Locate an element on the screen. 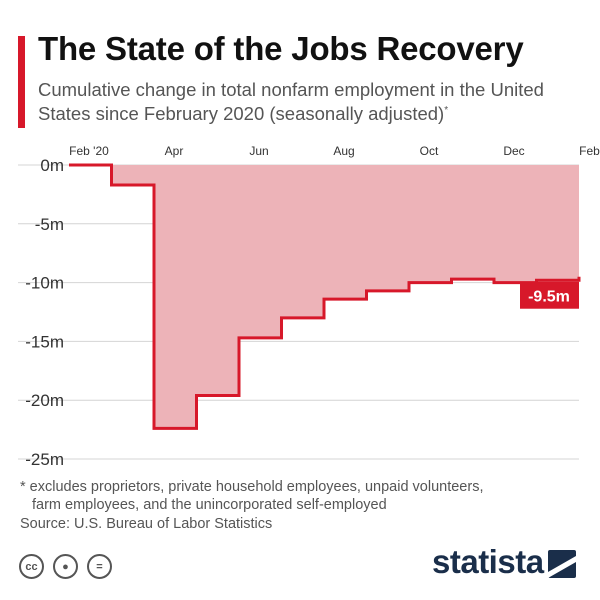 The width and height of the screenshot is (600, 600). license-icons: cc ● = is located at coordinates (65, 566).